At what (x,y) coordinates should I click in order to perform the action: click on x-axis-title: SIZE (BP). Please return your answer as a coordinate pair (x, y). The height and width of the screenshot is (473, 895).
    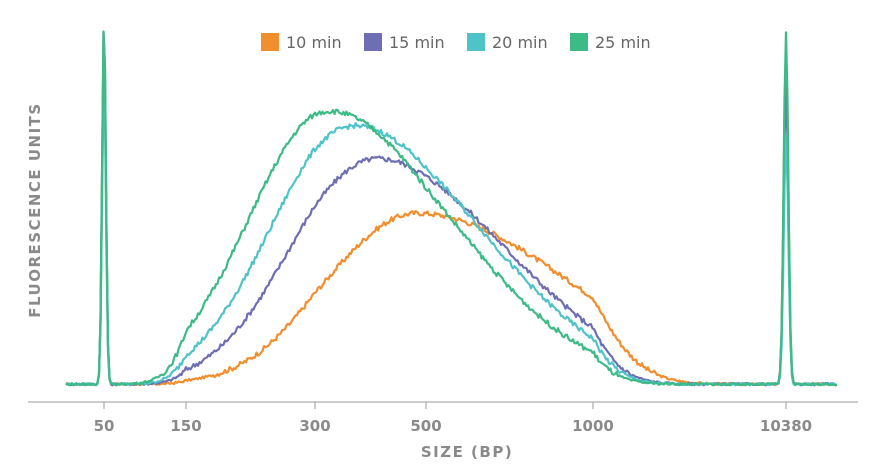
    Looking at the image, I should click on (467, 452).